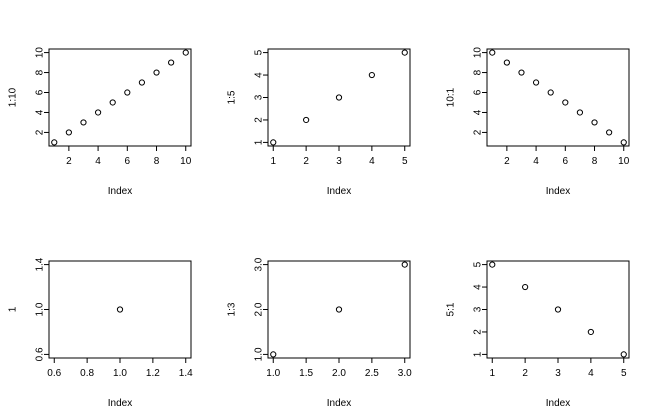 The height and width of the screenshot is (420, 656). I want to click on y-axis-label: 10:1, so click(451, 97).